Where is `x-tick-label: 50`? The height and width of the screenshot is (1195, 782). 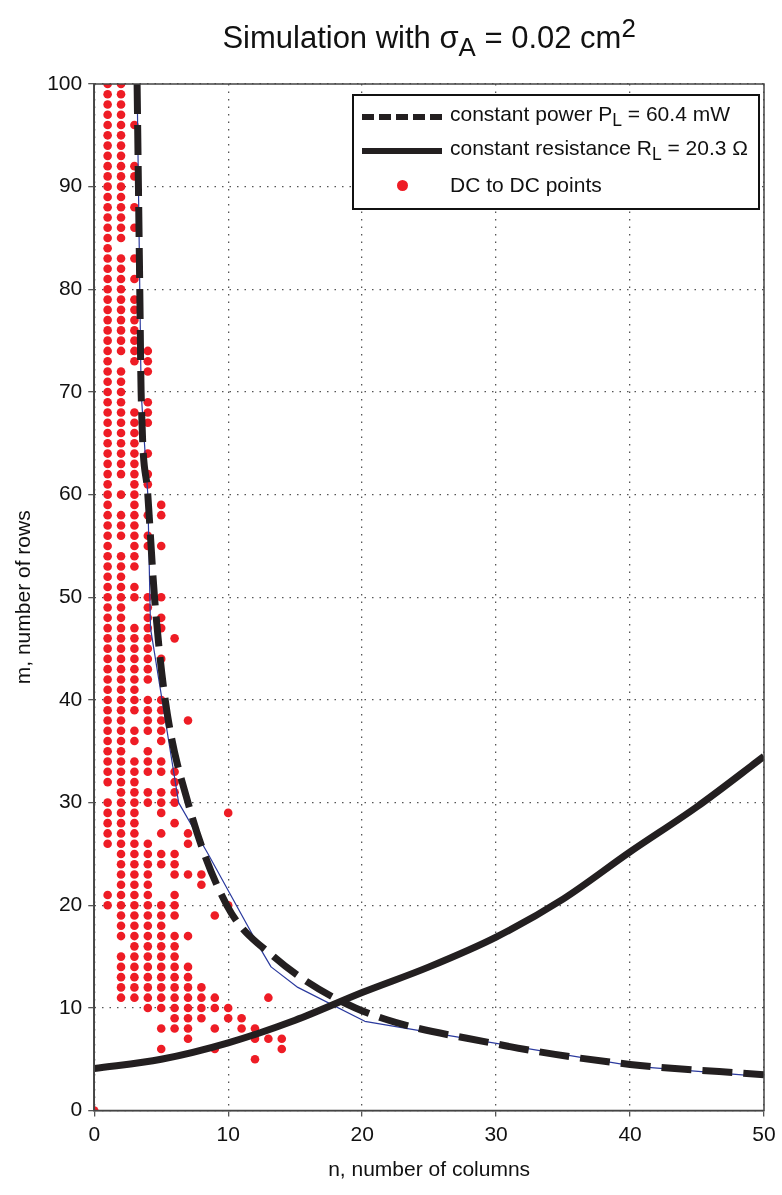 x-tick-label: 50 is located at coordinates (764, 1133).